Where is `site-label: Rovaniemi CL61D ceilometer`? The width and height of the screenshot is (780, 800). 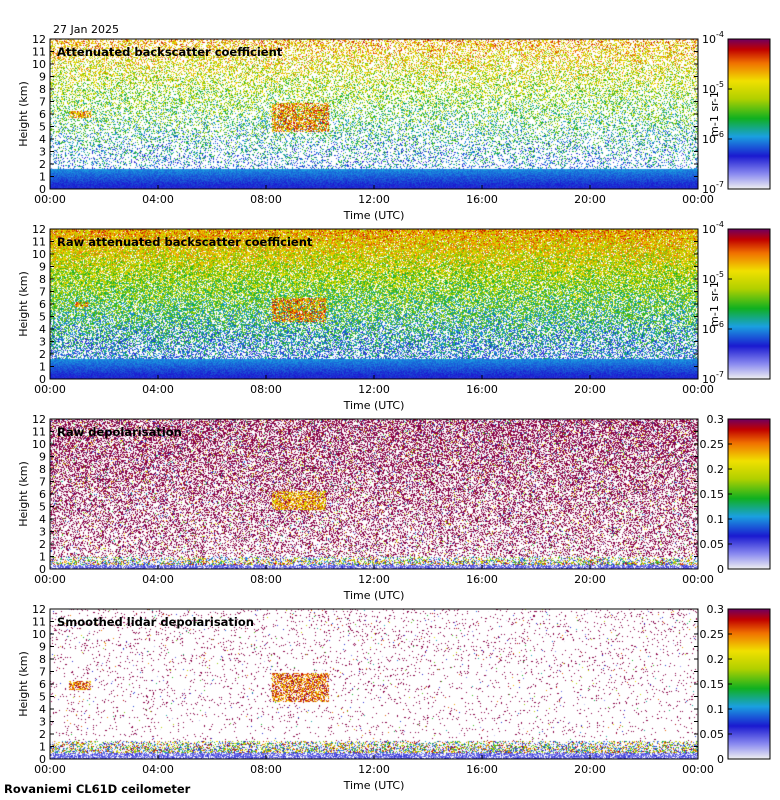
site-label: Rovaniemi CL61D ceilometer is located at coordinates (97, 789).